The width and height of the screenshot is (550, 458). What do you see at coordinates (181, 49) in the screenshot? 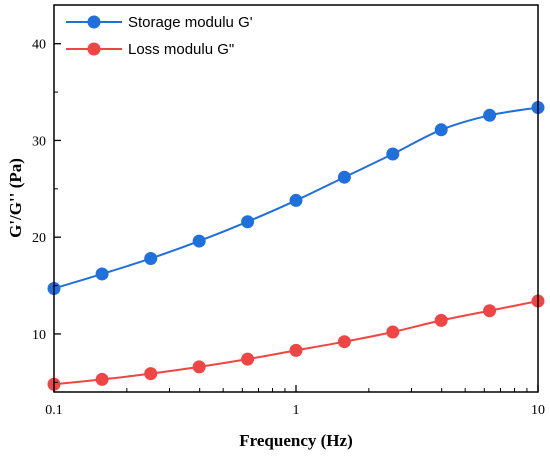
I see `legend-label-2: Loss modulu G"` at bounding box center [181, 49].